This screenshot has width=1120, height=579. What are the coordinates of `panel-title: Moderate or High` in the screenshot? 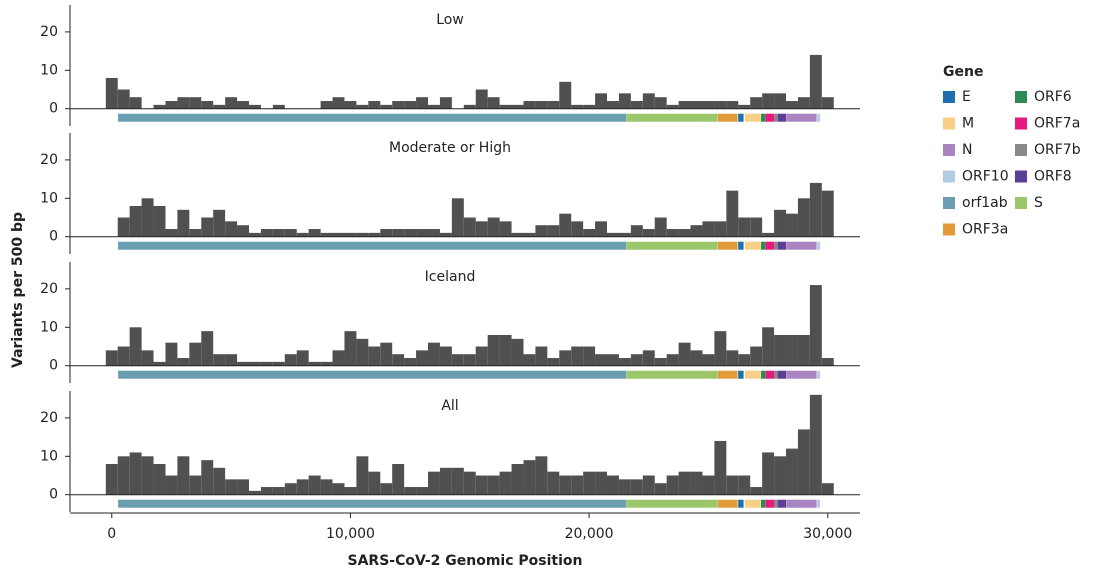 It's located at (450, 148).